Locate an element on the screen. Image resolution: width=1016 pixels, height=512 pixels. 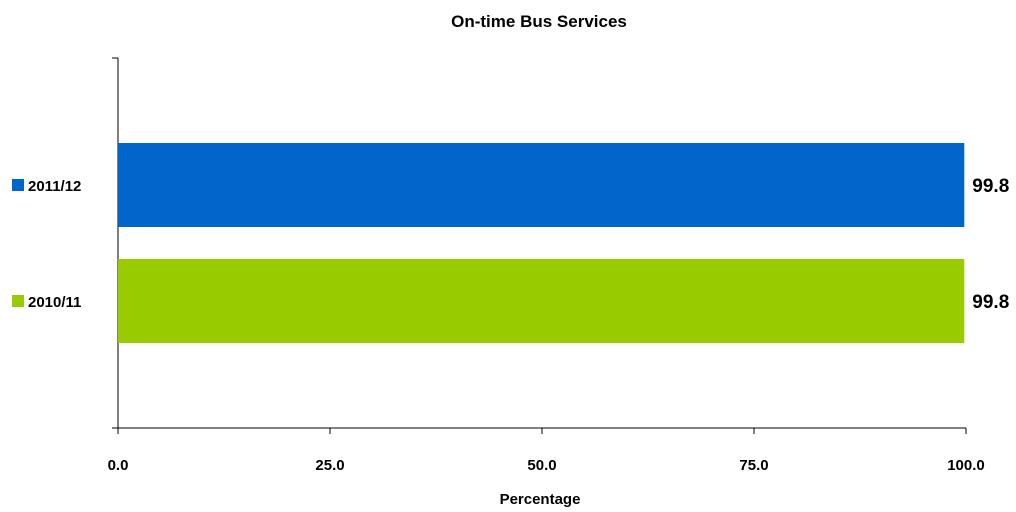
x-tick-label: 25.0 is located at coordinates (329, 465).